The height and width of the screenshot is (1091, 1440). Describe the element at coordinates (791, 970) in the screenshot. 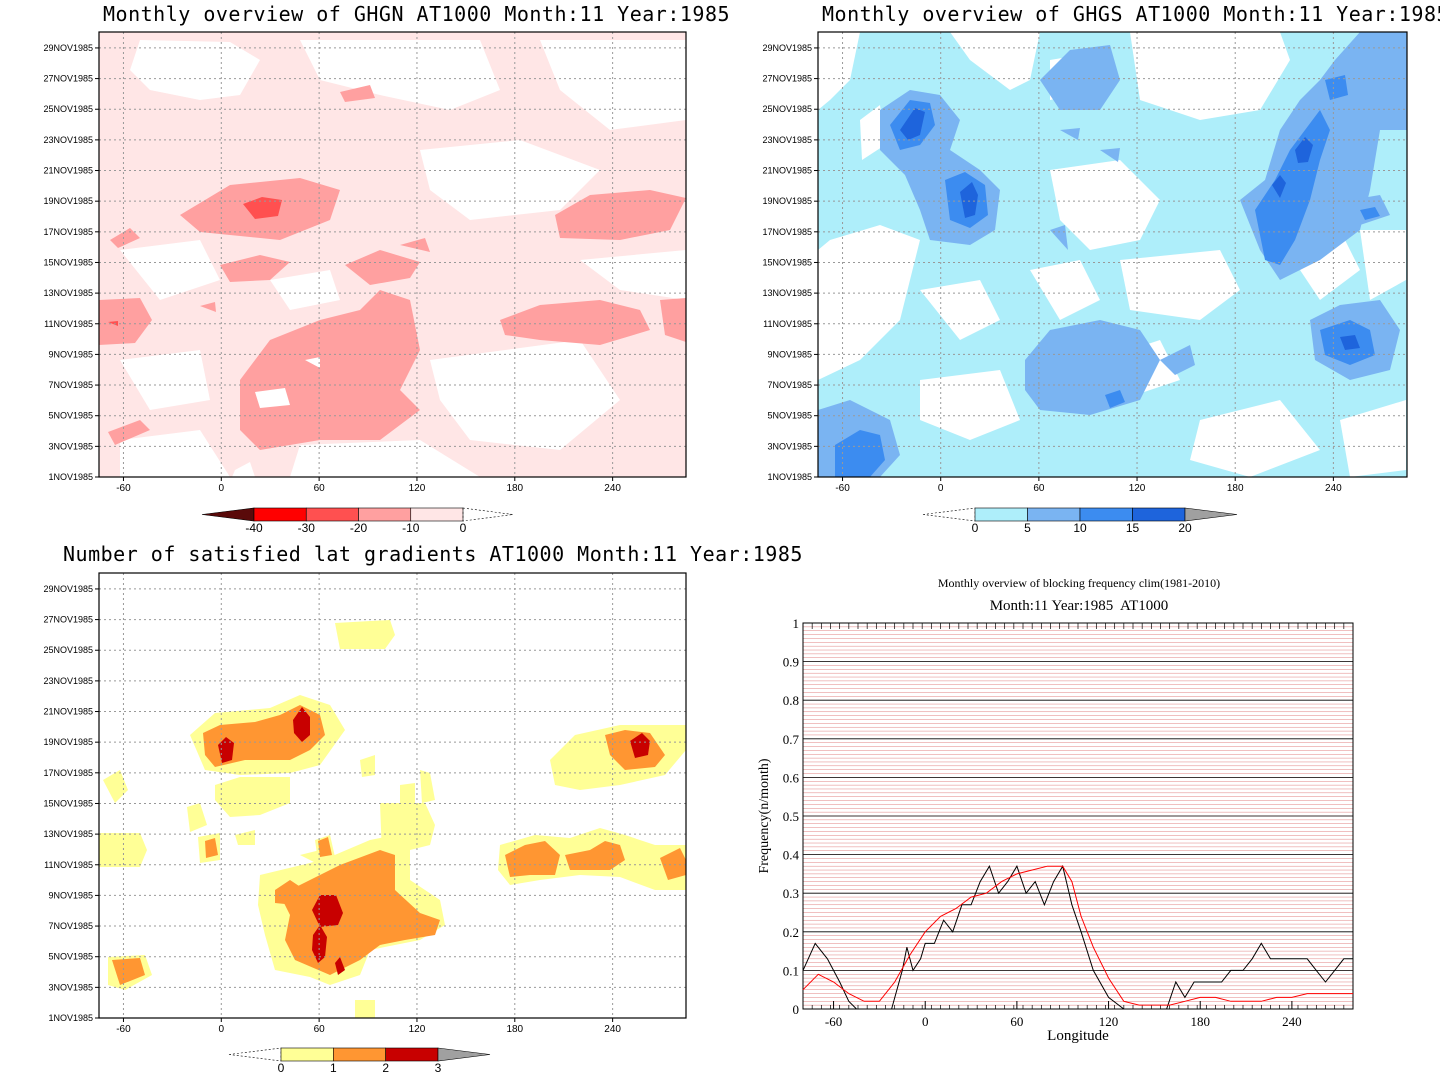

I see `y-tick-label: 0.1` at that location.